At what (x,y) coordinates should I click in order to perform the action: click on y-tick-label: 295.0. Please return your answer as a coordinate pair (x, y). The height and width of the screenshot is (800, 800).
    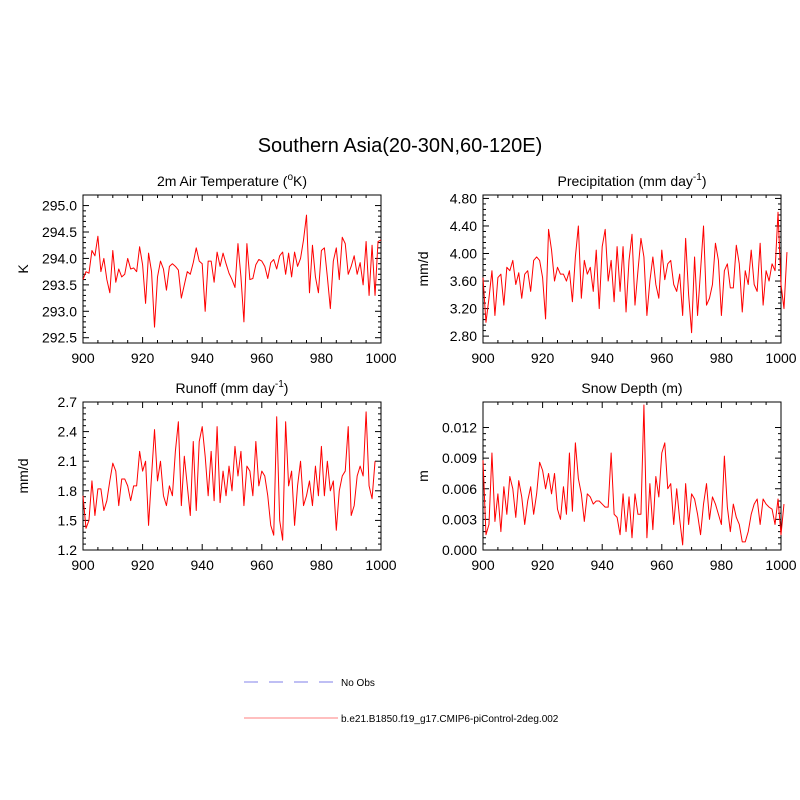
    Looking at the image, I should click on (59, 206).